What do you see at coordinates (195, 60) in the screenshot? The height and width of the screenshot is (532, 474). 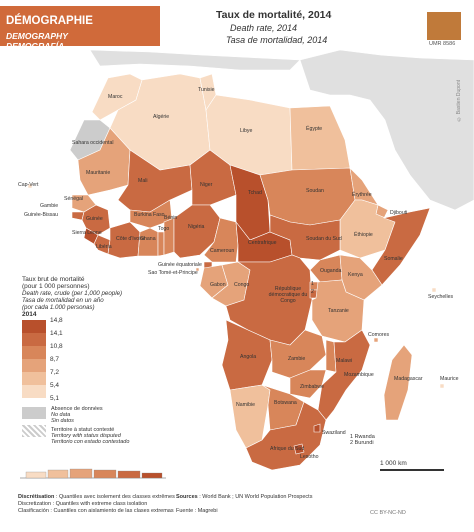 I see `neighbour-land-europe` at bounding box center [195, 60].